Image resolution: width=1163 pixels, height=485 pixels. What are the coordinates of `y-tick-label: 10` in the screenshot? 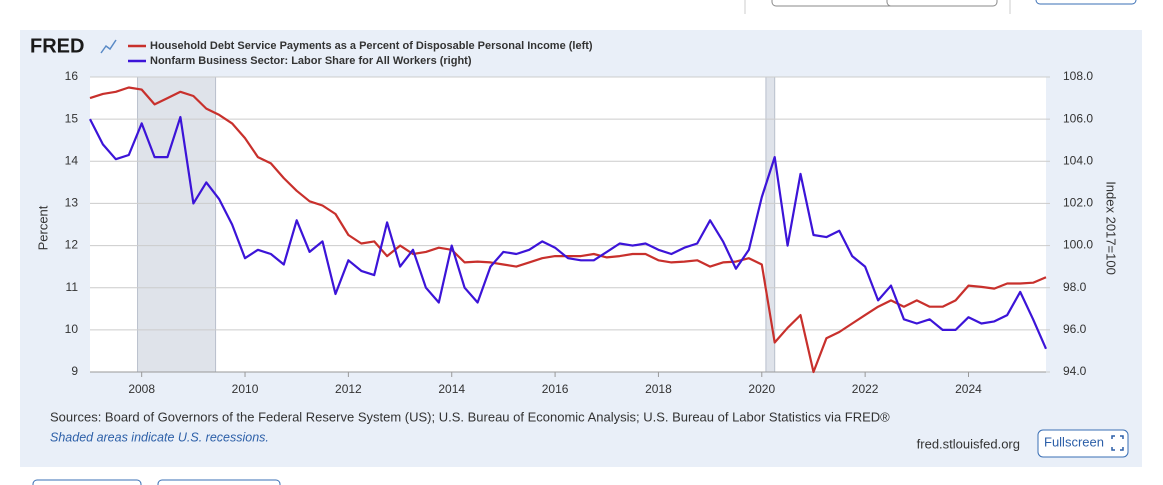 It's located at (72, 329).